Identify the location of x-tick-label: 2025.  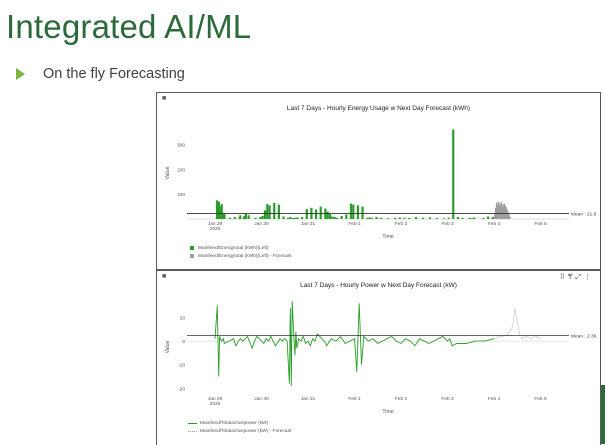
(215, 229).